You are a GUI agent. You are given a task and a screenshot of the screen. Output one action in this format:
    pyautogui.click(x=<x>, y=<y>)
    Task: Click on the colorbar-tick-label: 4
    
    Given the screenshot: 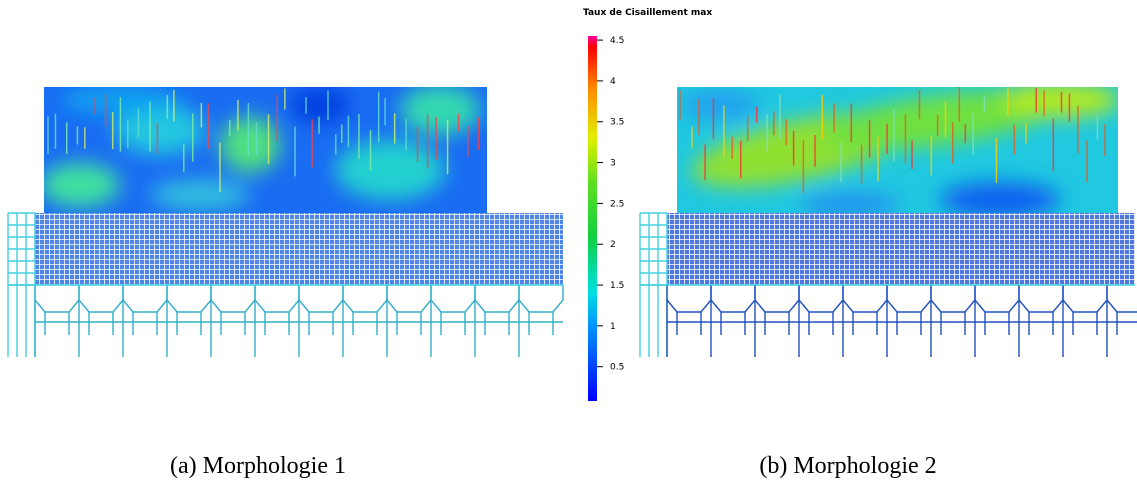 What is the action you would take?
    pyautogui.click(x=613, y=82)
    